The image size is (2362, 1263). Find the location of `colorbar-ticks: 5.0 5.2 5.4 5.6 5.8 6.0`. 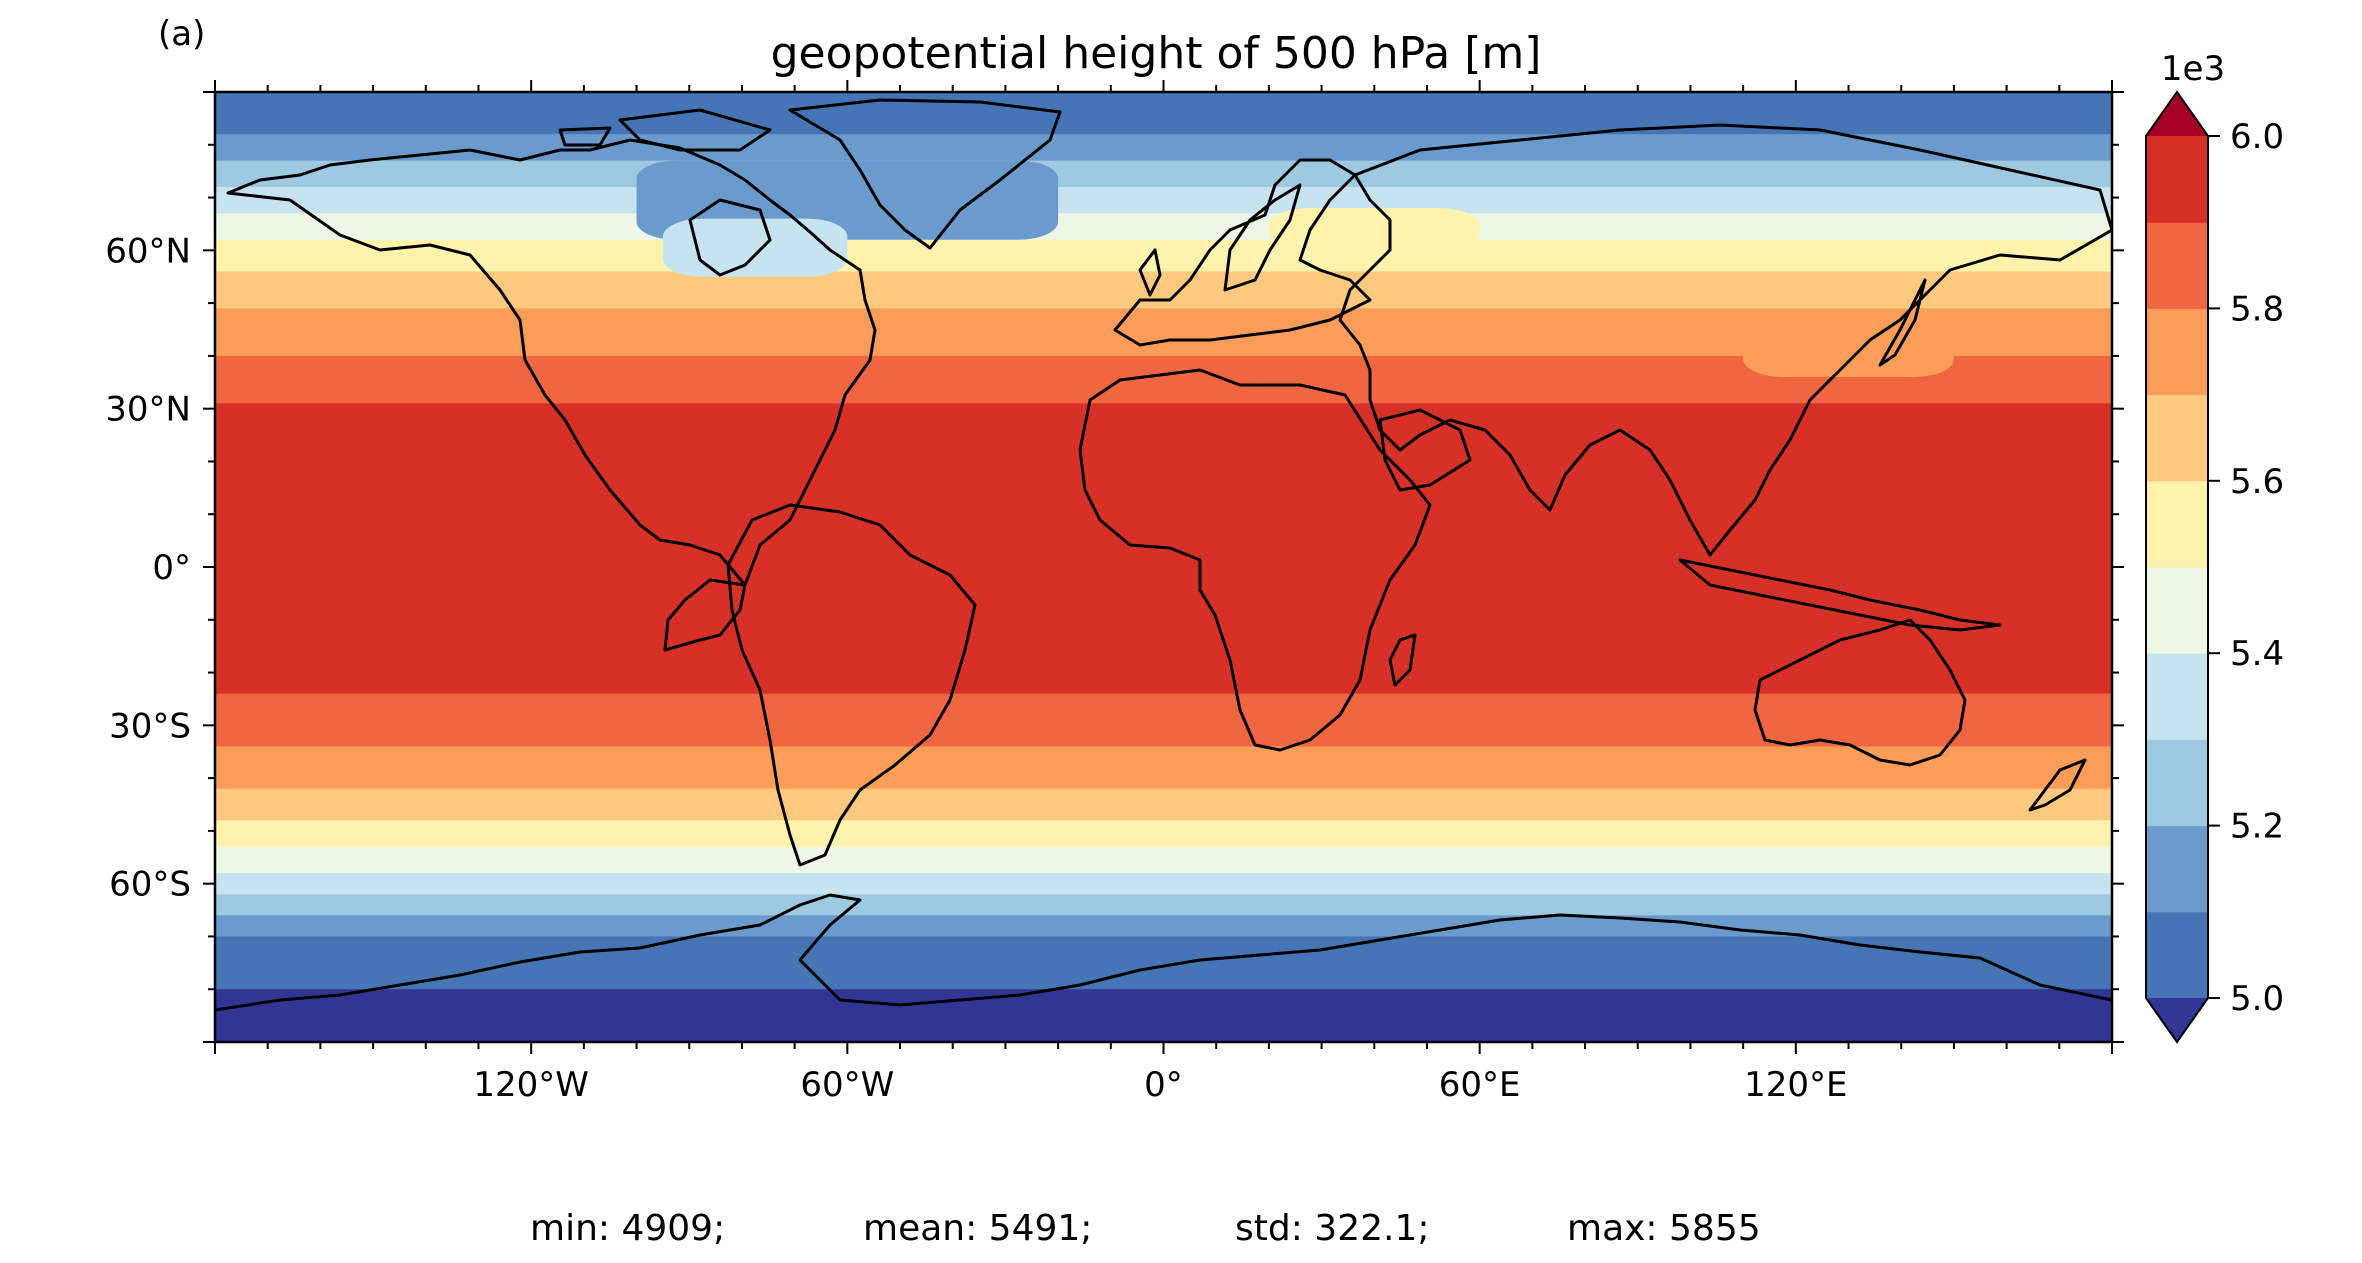

colorbar-ticks: 5.0 5.2 5.4 5.6 5.8 6.0 is located at coordinates (2246, 568).